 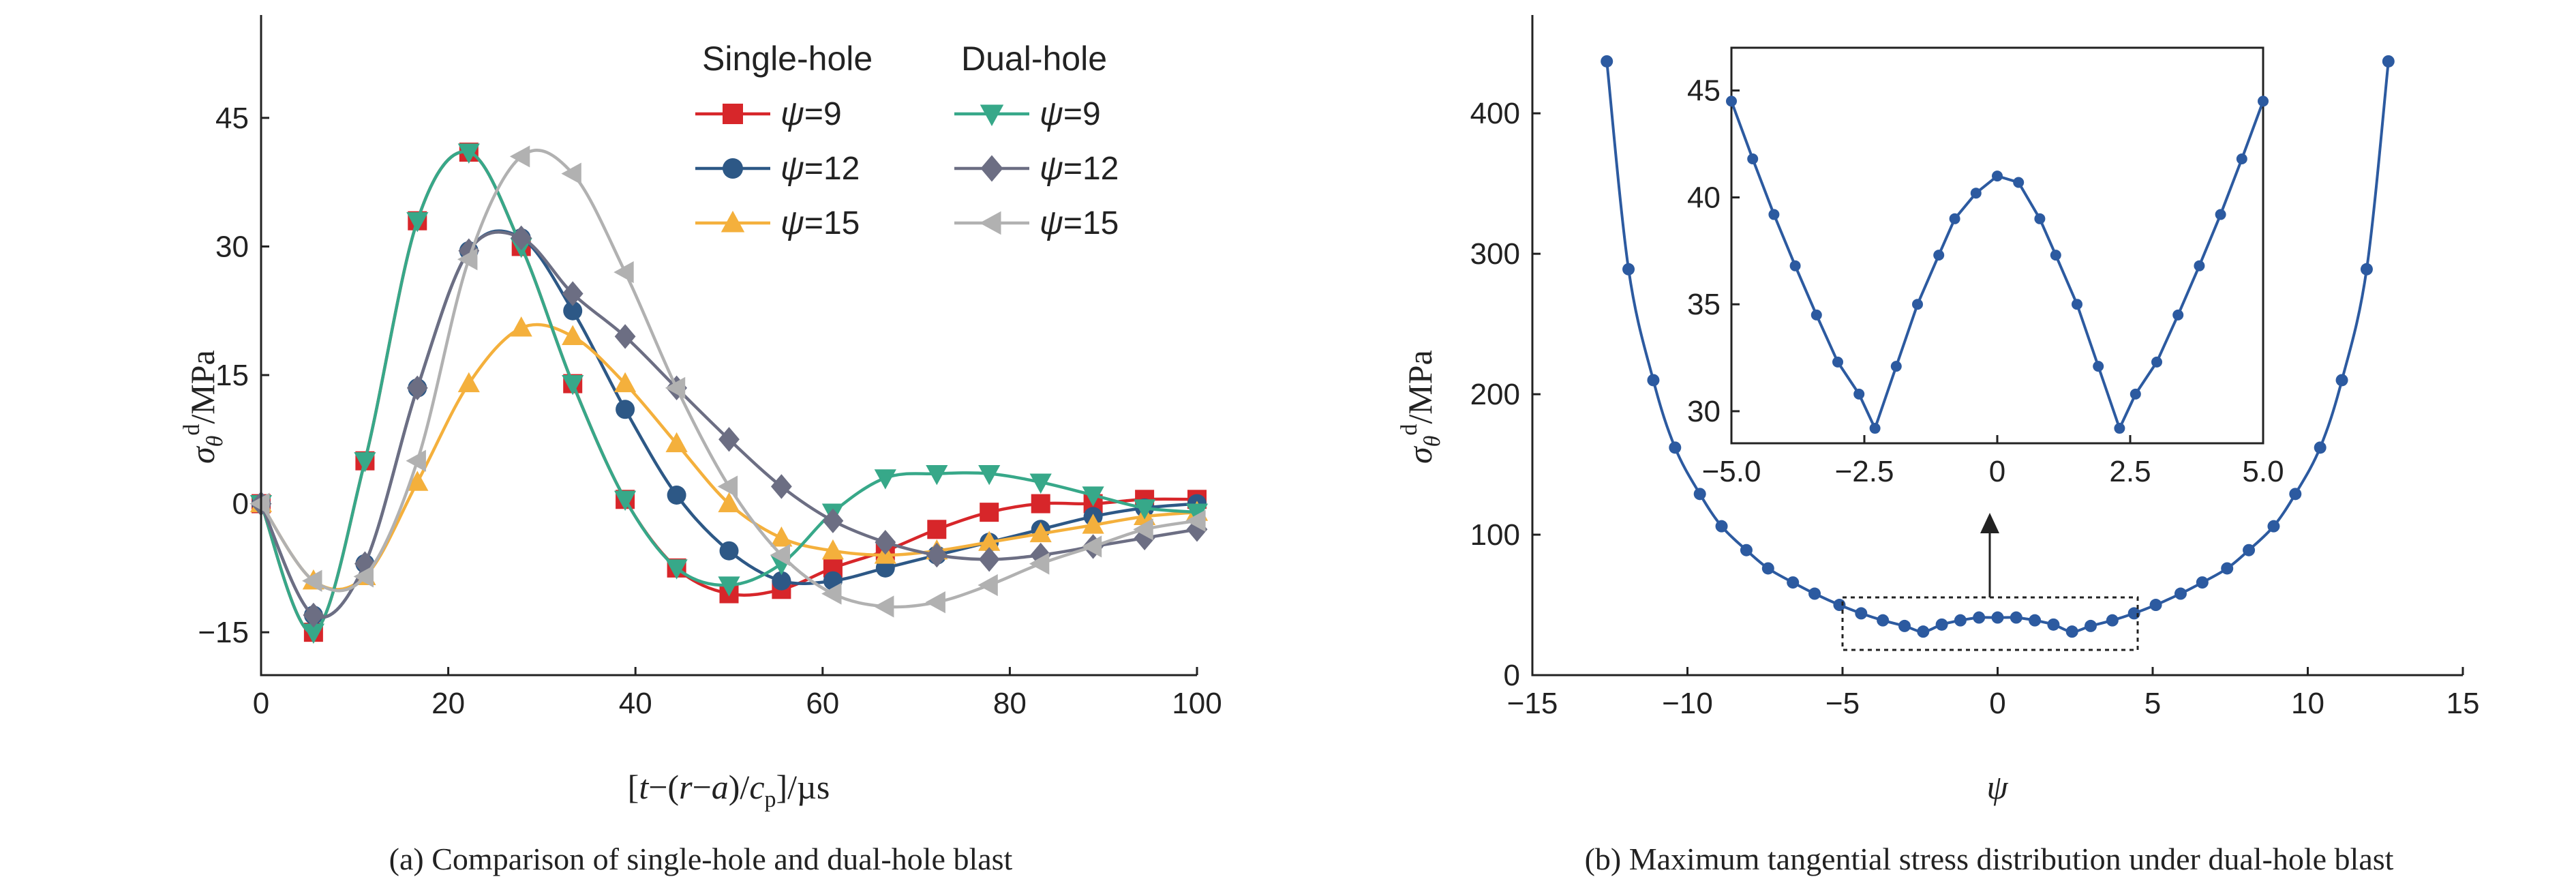 I want to click on x-tick-label: 0, so click(x=1997, y=703).